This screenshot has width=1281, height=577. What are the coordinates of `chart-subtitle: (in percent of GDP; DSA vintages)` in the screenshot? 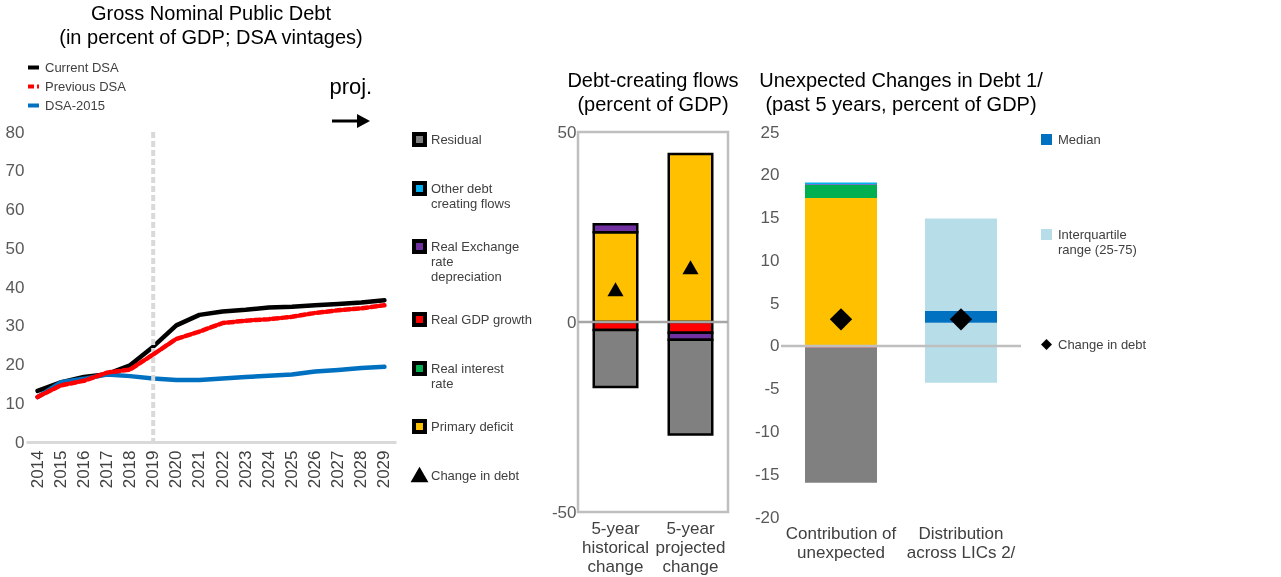 It's located at (211, 37).